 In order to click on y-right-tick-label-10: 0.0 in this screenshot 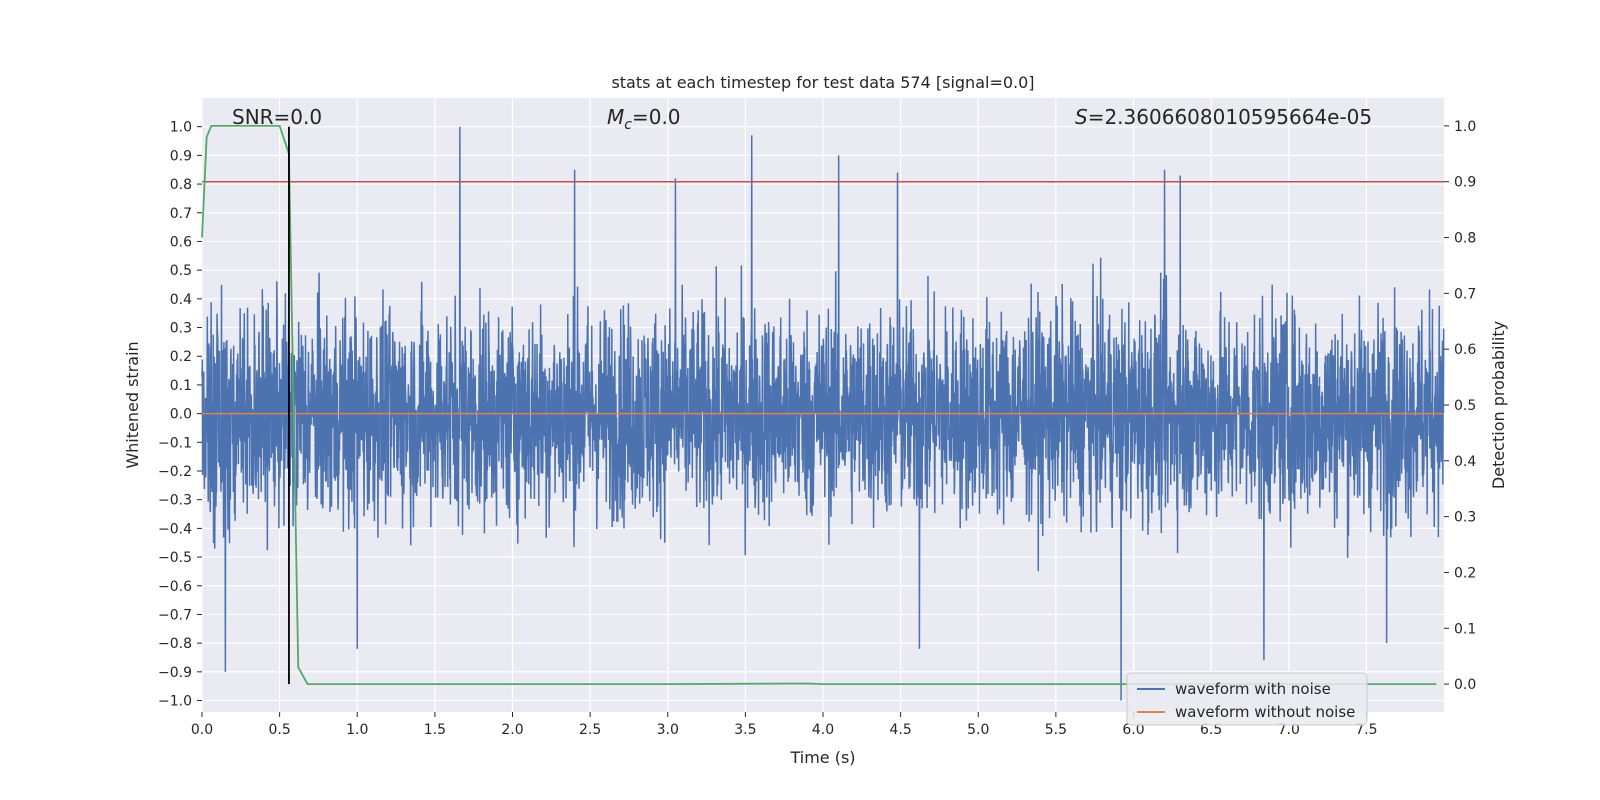, I will do `click(1465, 685)`.